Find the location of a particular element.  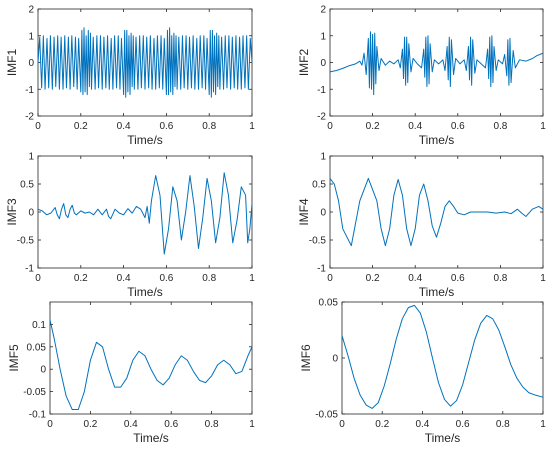

imf4-panel: 0 0.2 0.4 0.6 0.8 1 -1 -0.5 0 0.5 1 Time/s IMF4 is located at coordinates (421, 226).